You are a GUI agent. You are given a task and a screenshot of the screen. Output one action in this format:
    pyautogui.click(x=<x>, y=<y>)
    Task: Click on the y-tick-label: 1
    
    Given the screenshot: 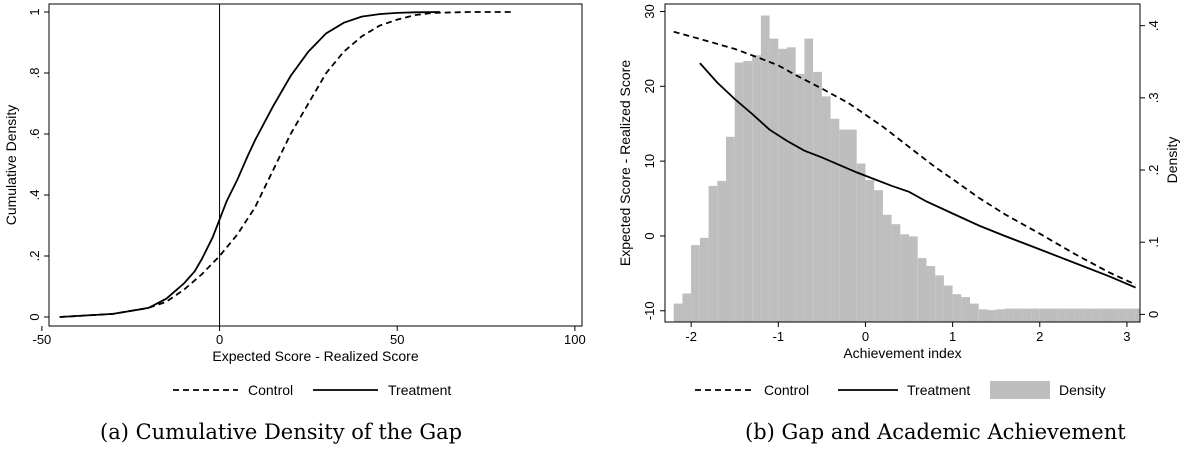 What is the action you would take?
    pyautogui.click(x=34, y=11)
    